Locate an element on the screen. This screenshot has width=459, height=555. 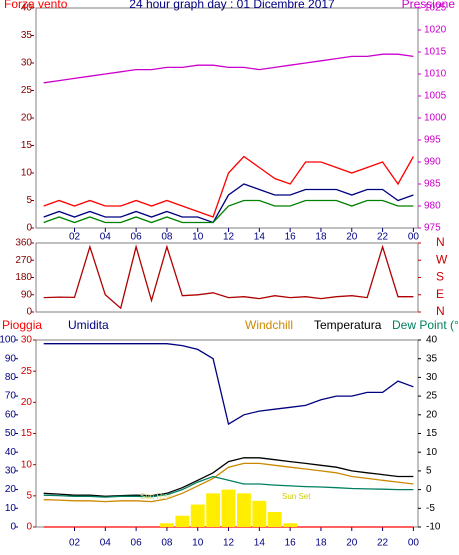
y-tick-label: 10 is located at coordinates (11, 508).